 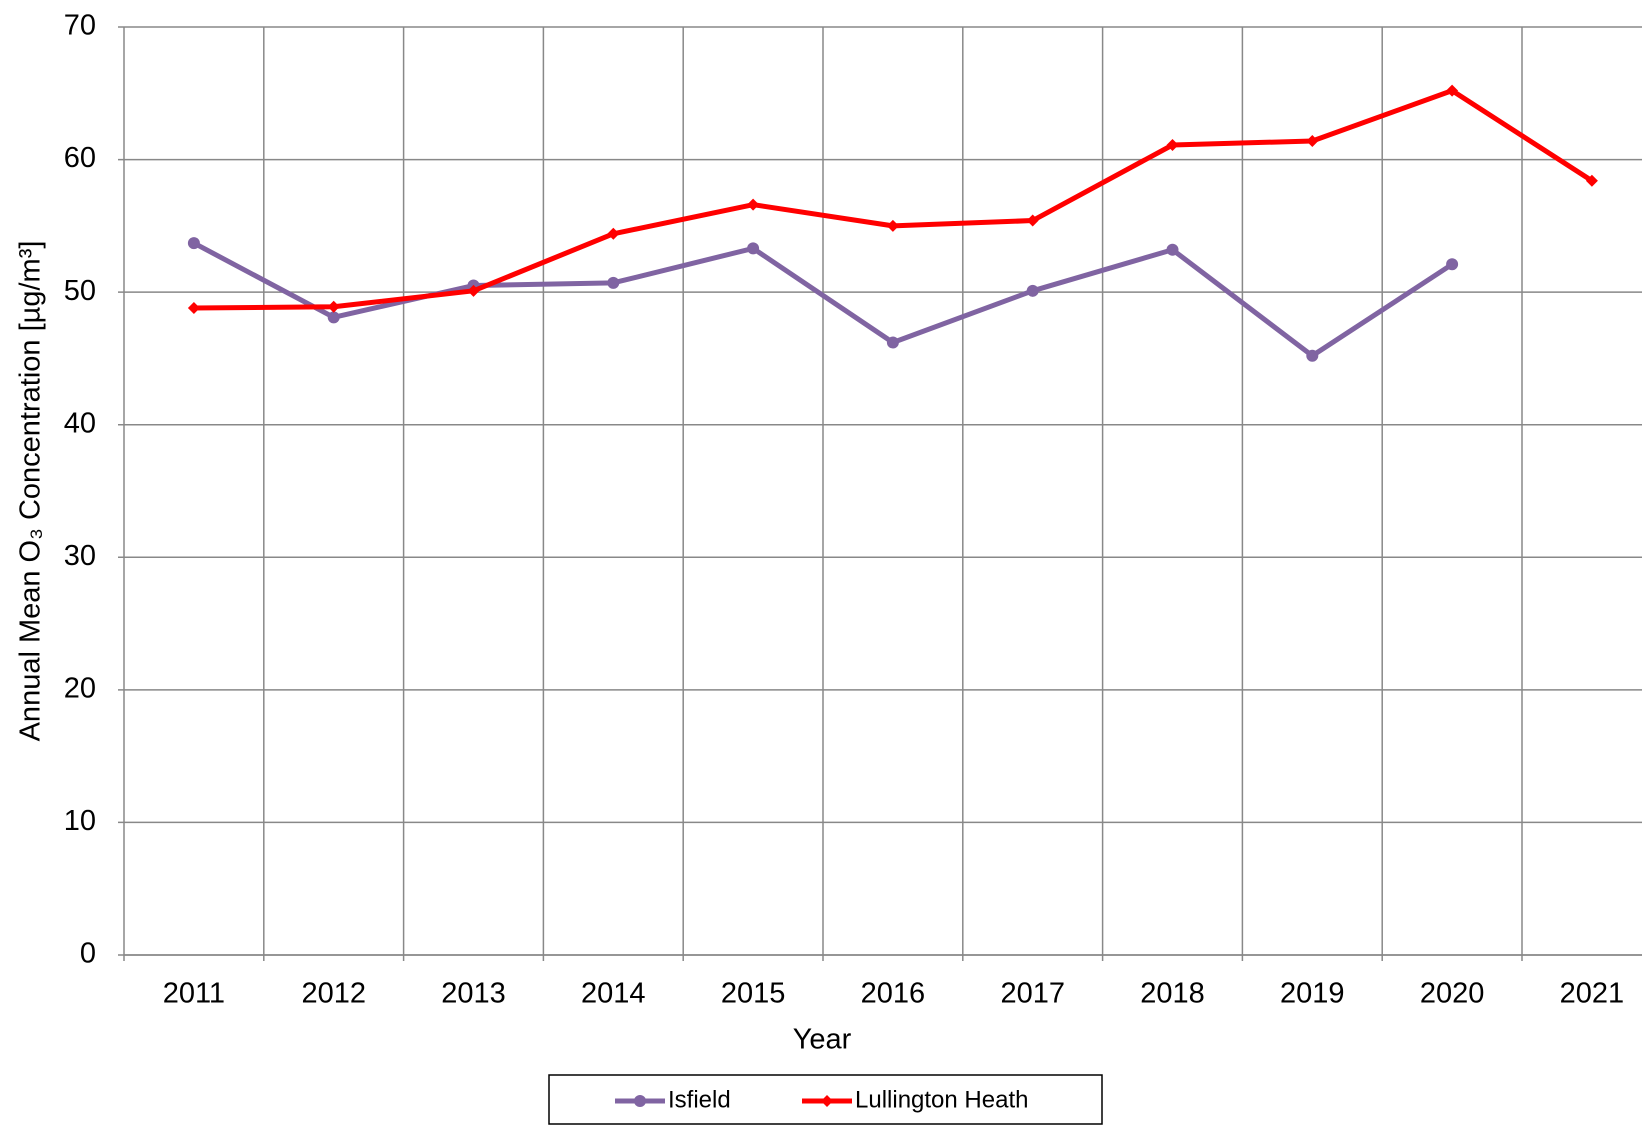 I want to click on x-tick-label: 2019, so click(x=1312, y=994).